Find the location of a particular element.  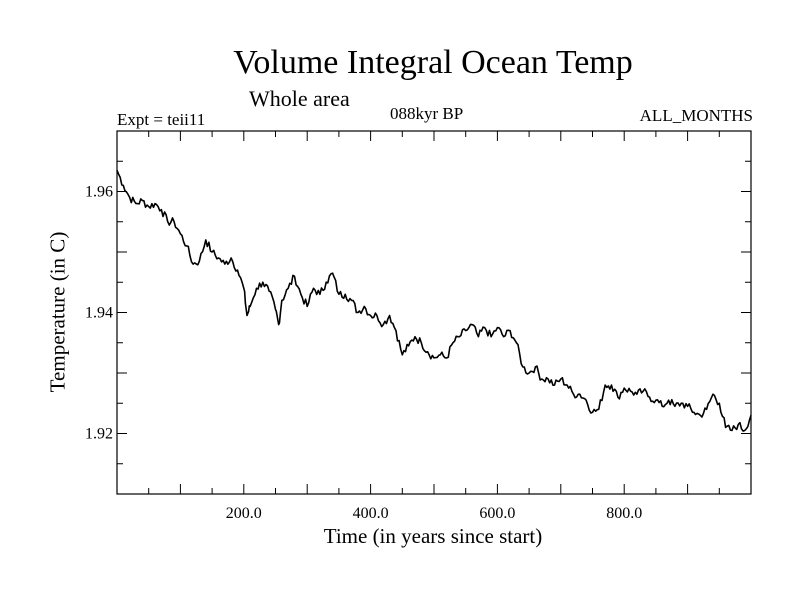

experiment-label: Expt = teii11 is located at coordinates (161, 119).